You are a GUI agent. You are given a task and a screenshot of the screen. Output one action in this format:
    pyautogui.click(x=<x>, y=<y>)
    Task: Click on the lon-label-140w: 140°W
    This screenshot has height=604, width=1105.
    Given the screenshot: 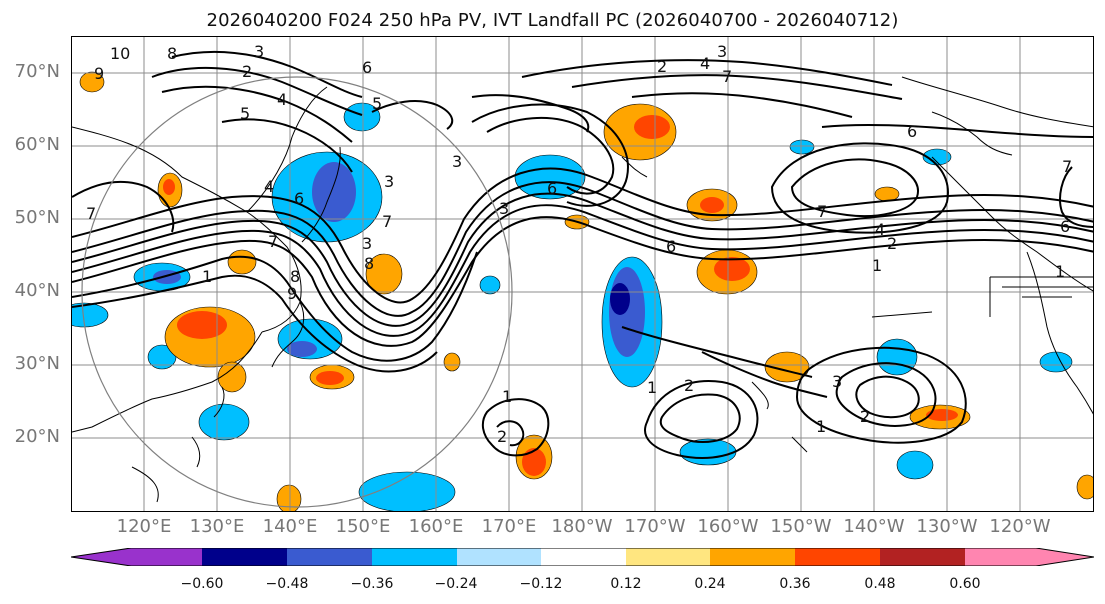 What is the action you would take?
    pyautogui.click(x=874, y=526)
    